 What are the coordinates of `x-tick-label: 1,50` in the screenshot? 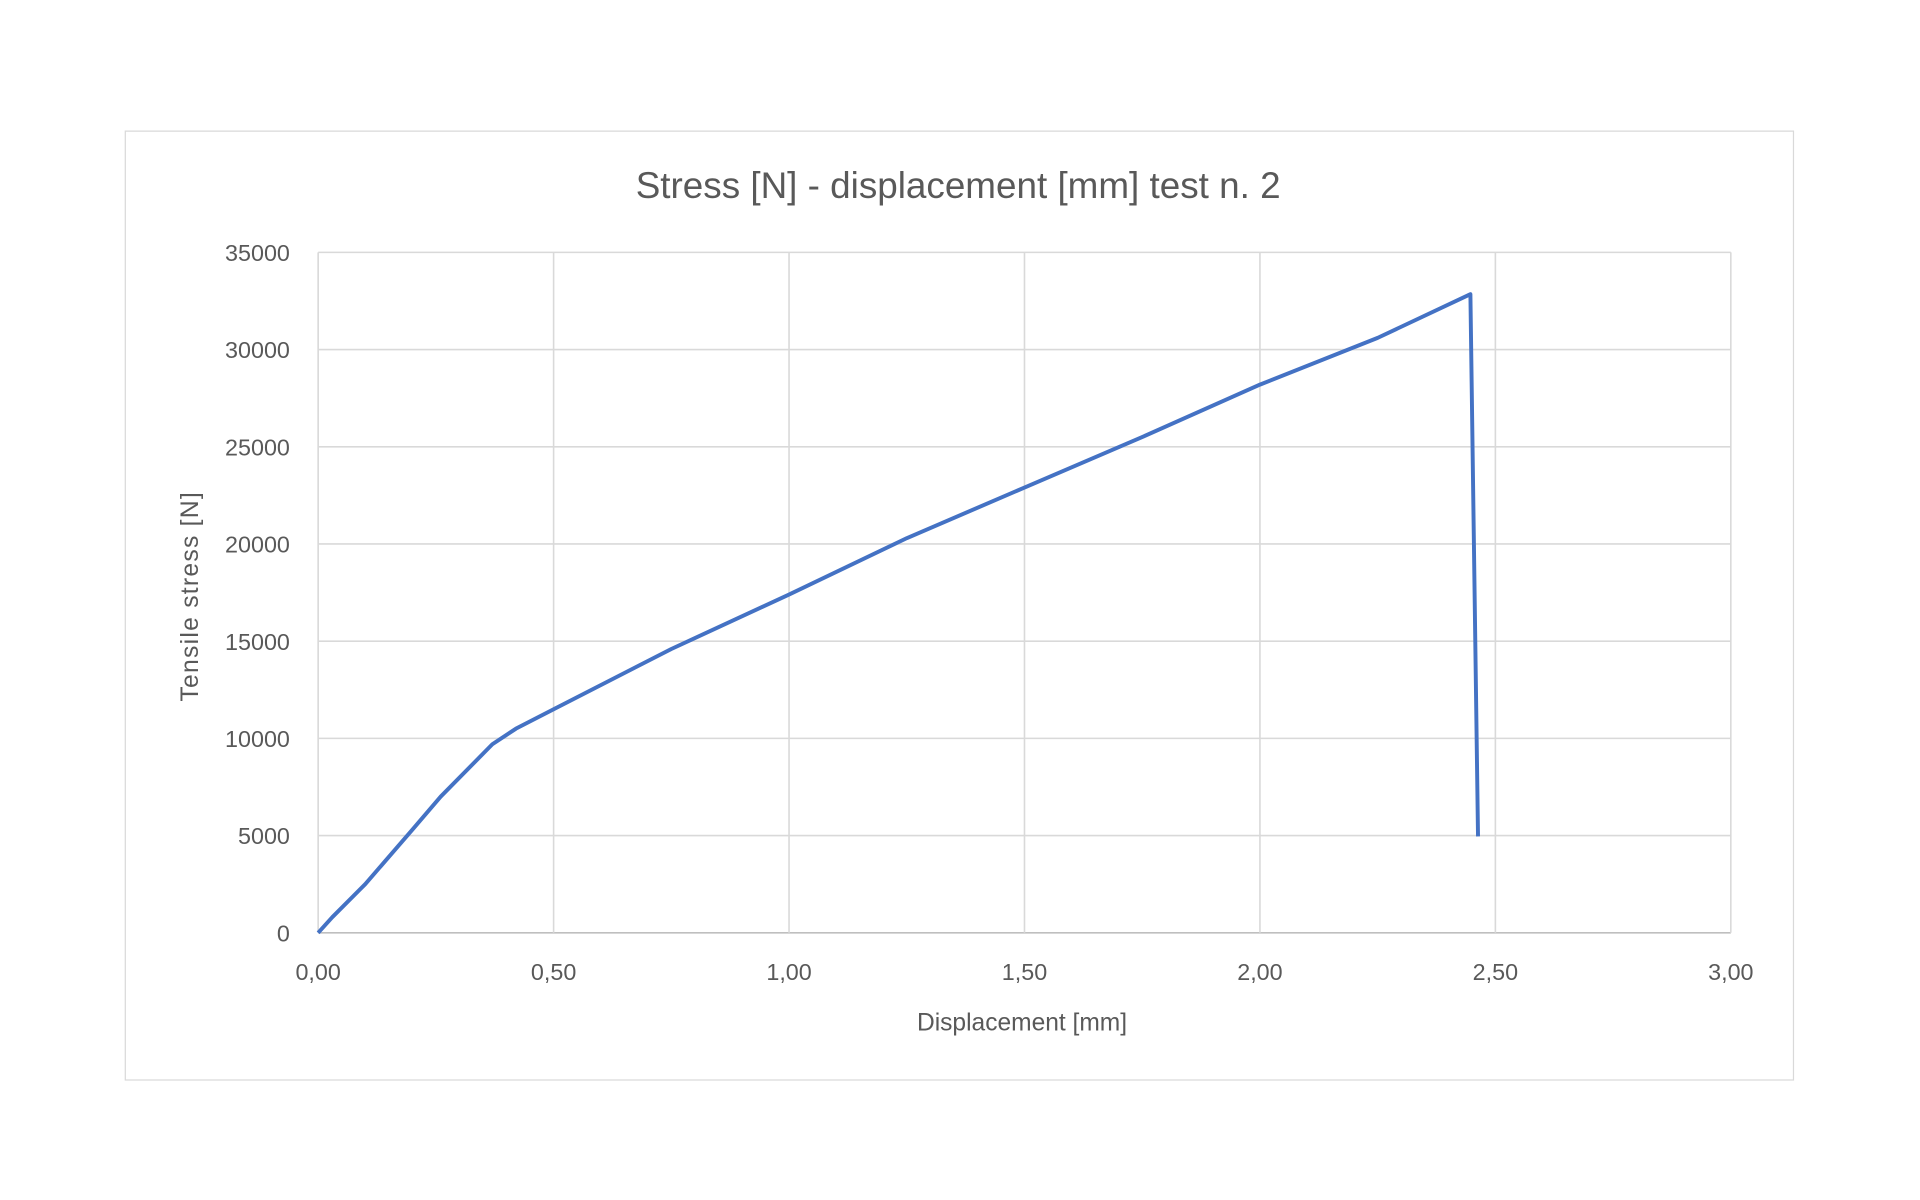 It's located at (1024, 972).